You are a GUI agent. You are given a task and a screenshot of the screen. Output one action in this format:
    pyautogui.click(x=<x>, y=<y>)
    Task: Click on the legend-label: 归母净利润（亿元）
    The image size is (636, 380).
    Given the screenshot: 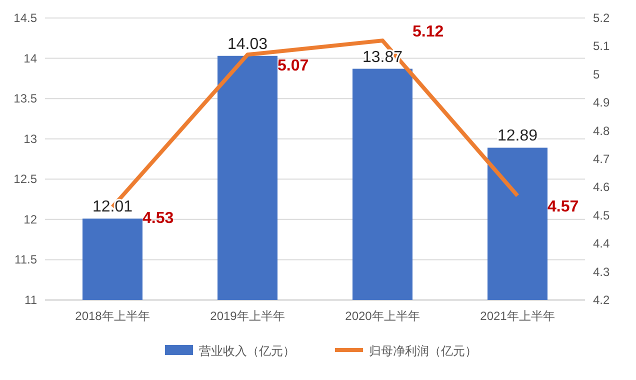 What is the action you would take?
    pyautogui.click(x=423, y=351)
    